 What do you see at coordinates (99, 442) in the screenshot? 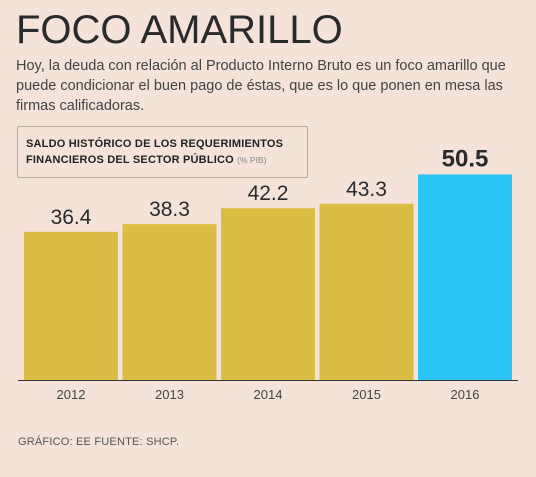
I see `source-footer: GRÁFICO: EE FUENTE: SHCP.` at bounding box center [99, 442].